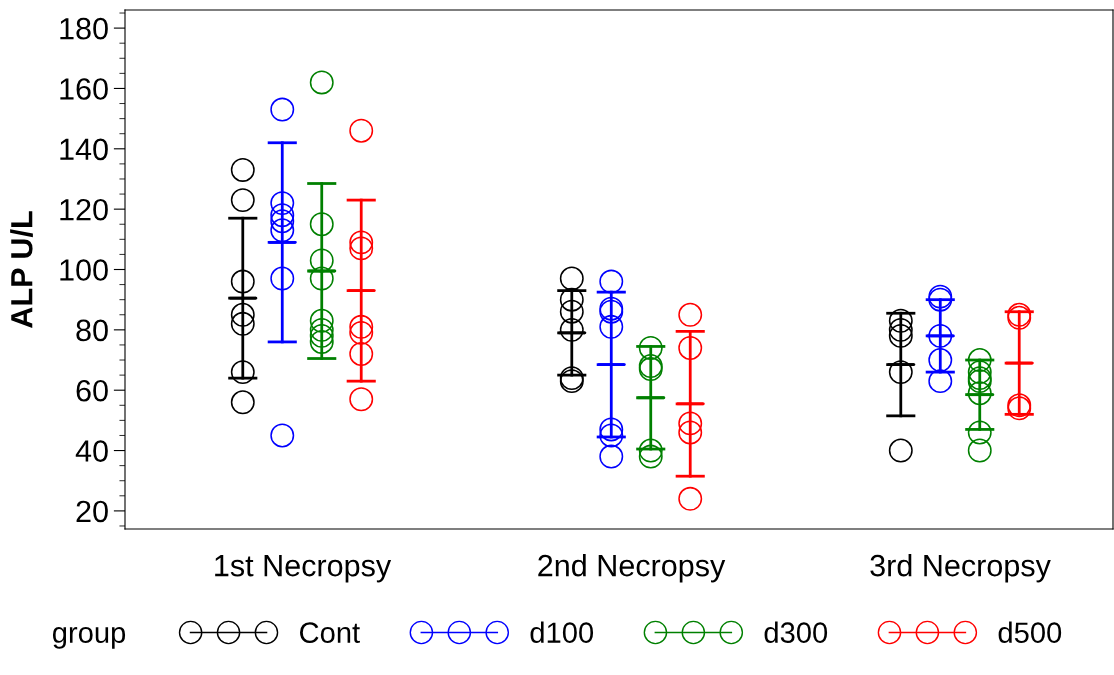 The height and width of the screenshot is (675, 1114). I want to click on legend-label: d300, so click(796, 632).